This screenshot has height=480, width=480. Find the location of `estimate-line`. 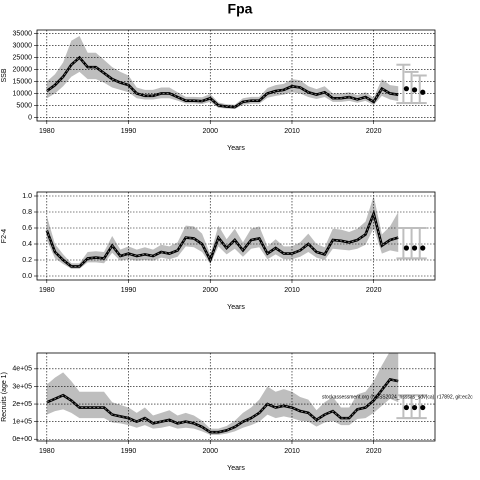

estimate-line is located at coordinates (222, 238).